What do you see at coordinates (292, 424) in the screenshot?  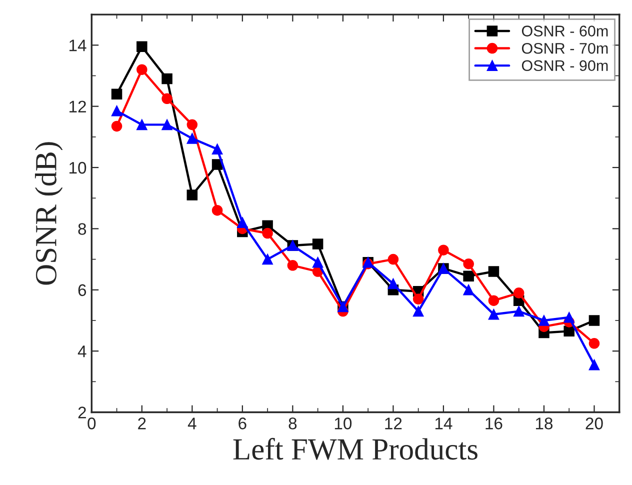 I see `x-tick-label: 8` at bounding box center [292, 424].